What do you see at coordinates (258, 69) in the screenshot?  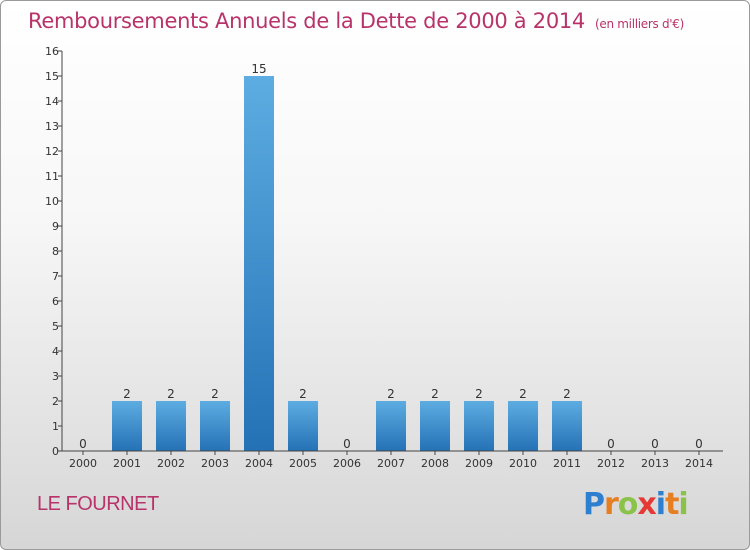 I see `data-label: 15` at bounding box center [258, 69].